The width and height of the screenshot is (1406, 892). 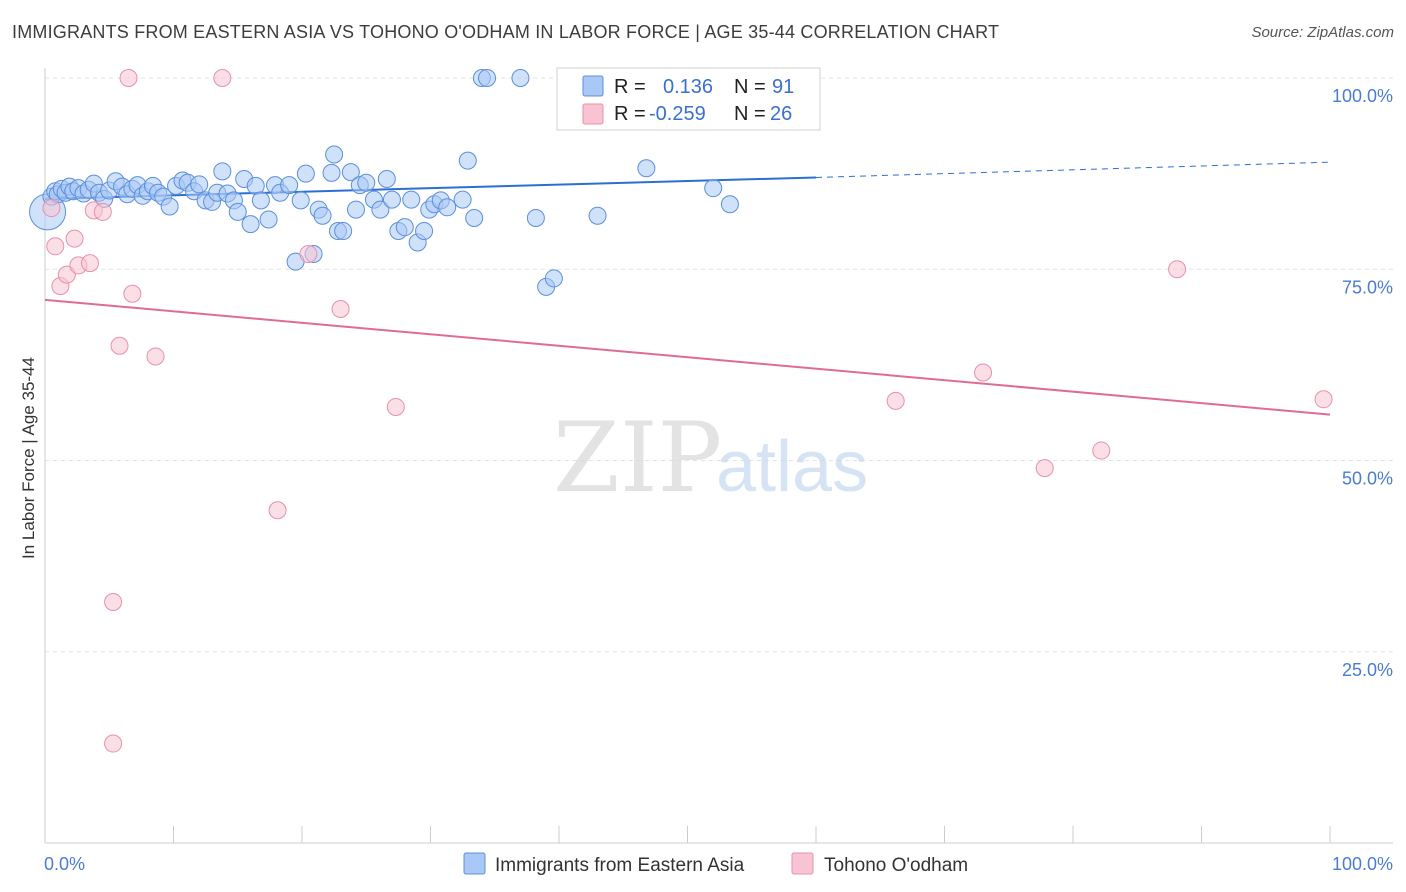 I want to click on x-tick-labels: 0.0% 100.0%, so click(x=718, y=864).